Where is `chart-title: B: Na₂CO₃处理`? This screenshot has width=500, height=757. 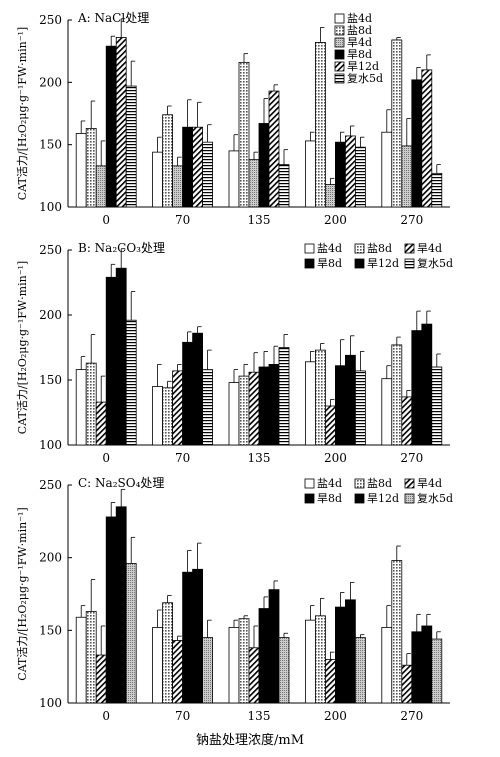 chart-title: B: Na₂CO₃处理 is located at coordinates (121, 248).